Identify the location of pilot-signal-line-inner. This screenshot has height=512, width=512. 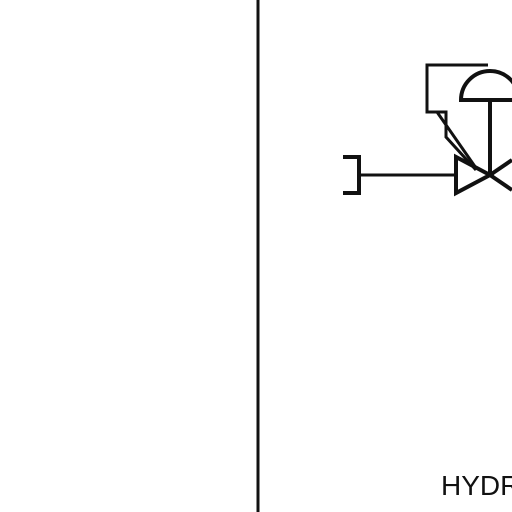
(456, 140).